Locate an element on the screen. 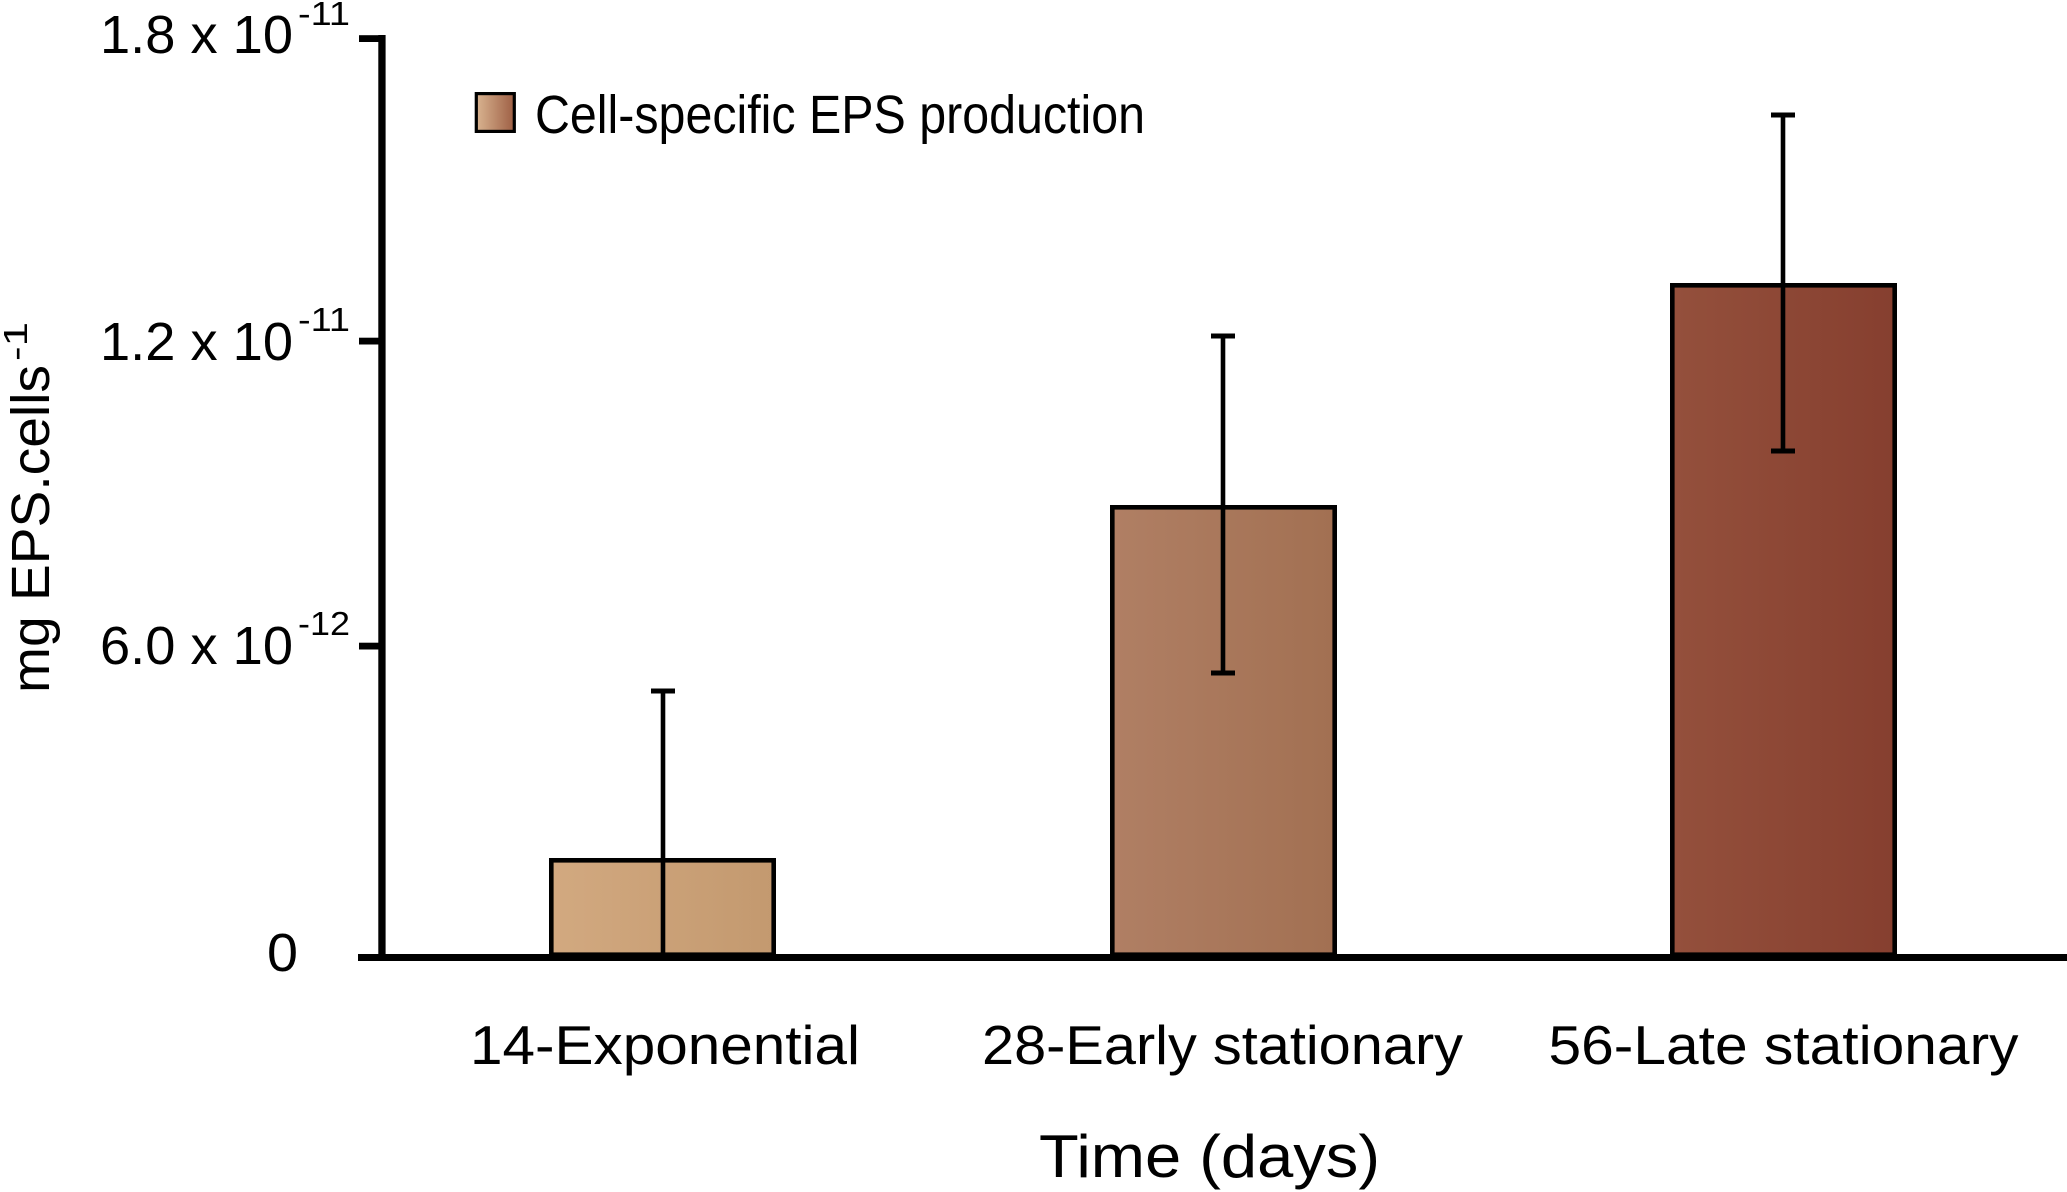  svg-text: 1.2 x 10 is located at coordinates (196, 342).